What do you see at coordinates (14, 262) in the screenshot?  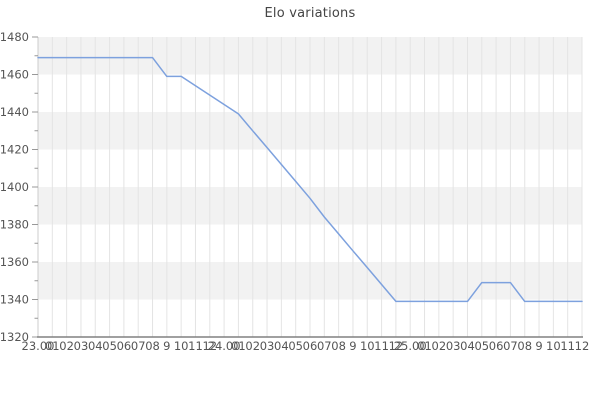 I see `y-axis-label: 1360` at bounding box center [14, 262].